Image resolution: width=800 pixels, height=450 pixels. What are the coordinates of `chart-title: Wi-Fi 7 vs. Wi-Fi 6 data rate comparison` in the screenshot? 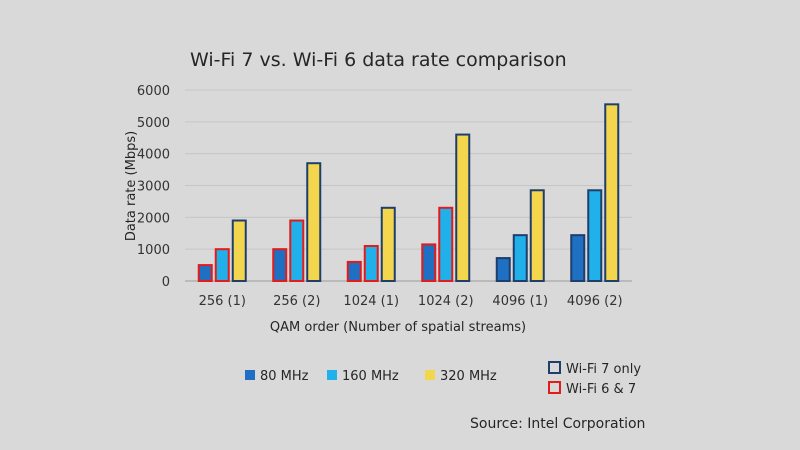 It's located at (378, 60).